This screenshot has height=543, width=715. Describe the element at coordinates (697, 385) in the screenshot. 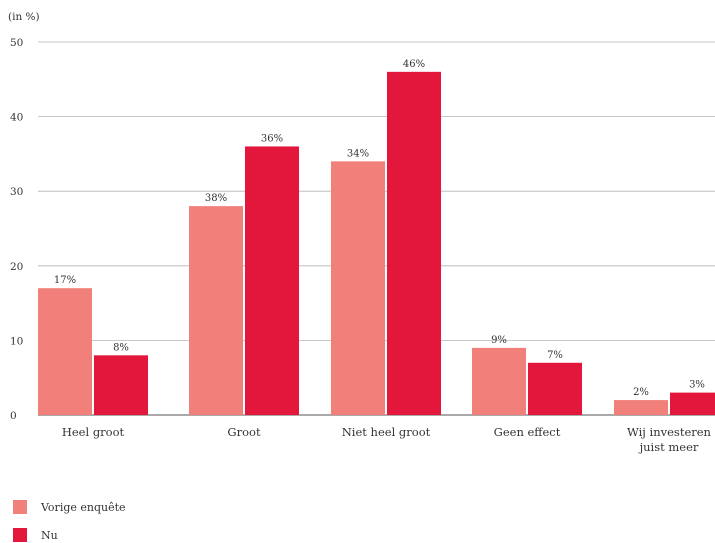

I see `value-label: 3%` at that location.